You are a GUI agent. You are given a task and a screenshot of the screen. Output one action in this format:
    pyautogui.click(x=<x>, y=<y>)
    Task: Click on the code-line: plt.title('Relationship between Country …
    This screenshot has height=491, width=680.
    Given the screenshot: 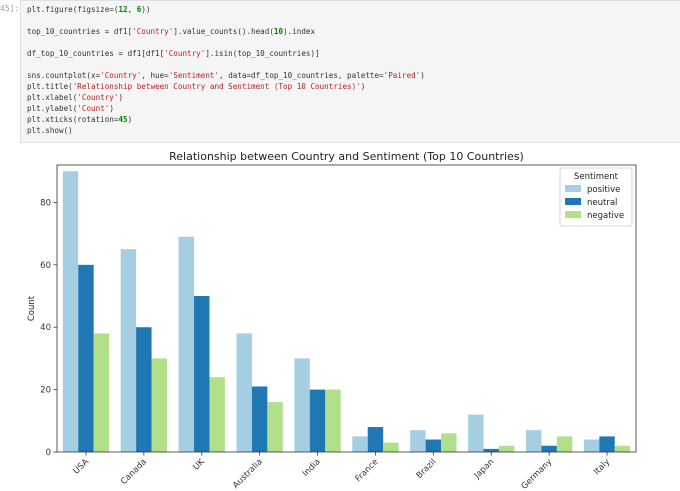 What is the action you would take?
    pyautogui.click(x=226, y=86)
    